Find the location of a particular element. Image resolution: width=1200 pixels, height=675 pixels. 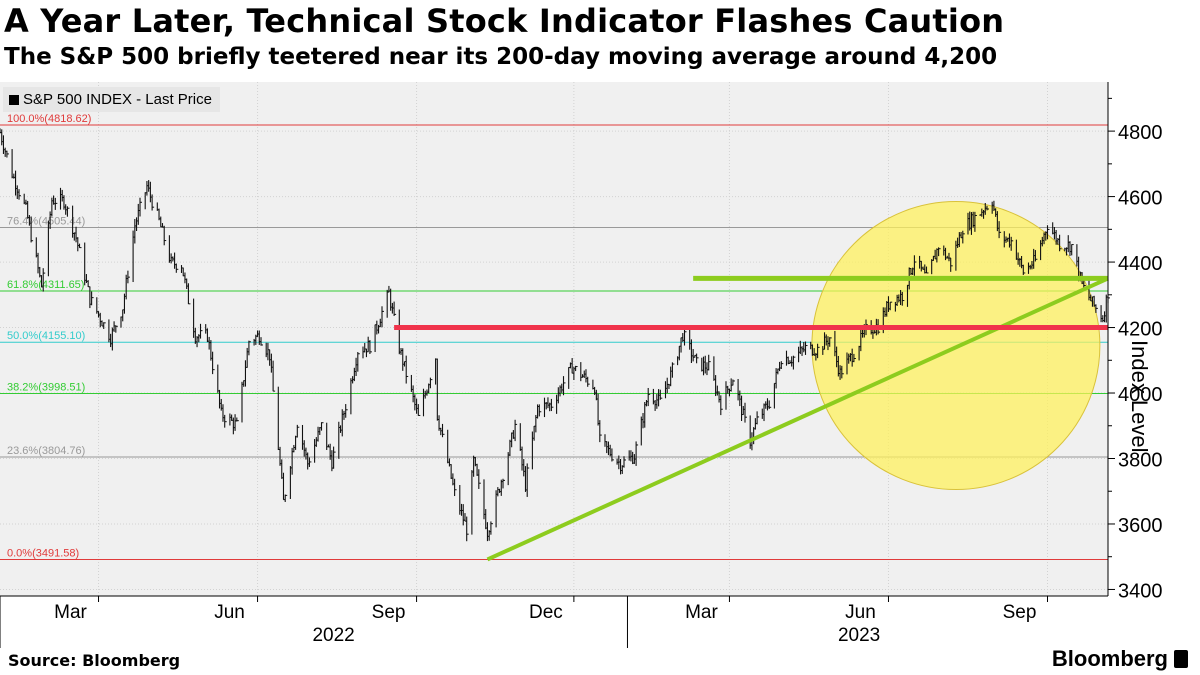

y-tick-label: 4600 is located at coordinates (1140, 199).